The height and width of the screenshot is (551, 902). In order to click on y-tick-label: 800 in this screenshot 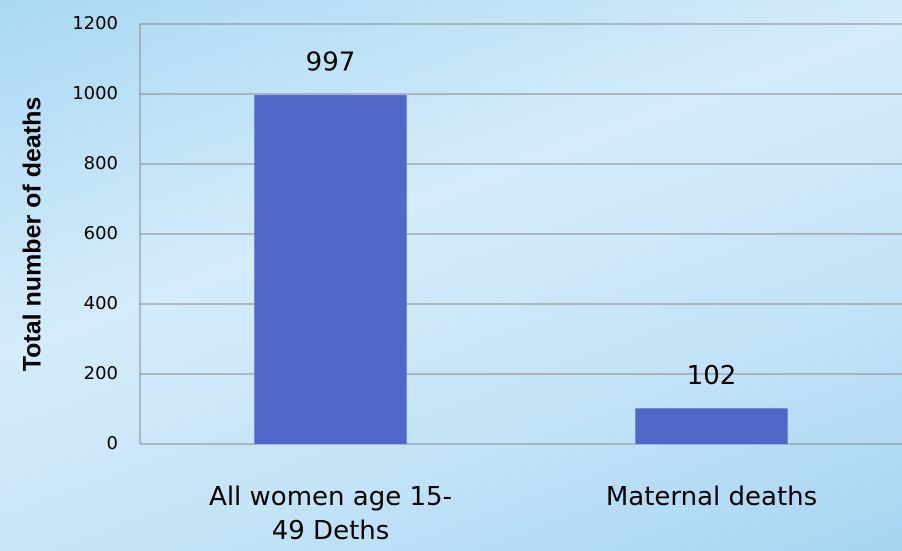, I will do `click(101, 163)`.